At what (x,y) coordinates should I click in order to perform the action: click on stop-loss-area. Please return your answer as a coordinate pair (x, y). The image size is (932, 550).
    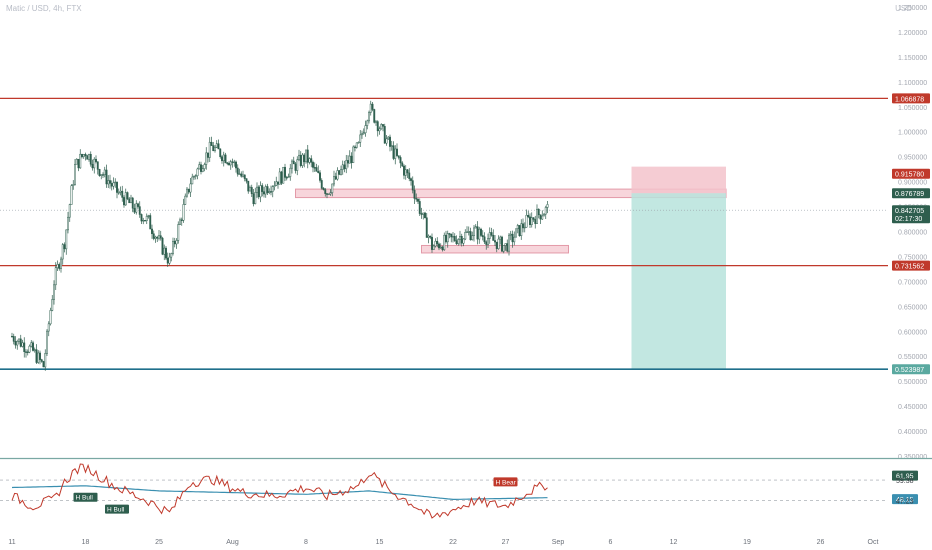
    Looking at the image, I should click on (679, 180).